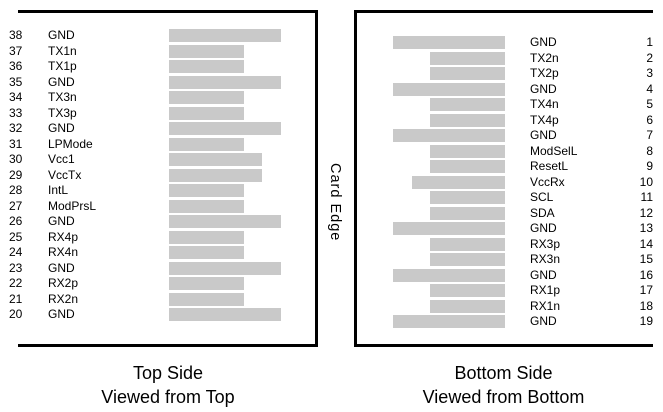 This screenshot has height=412, width=663. I want to click on pin-row: RX3n 15, so click(505, 260).